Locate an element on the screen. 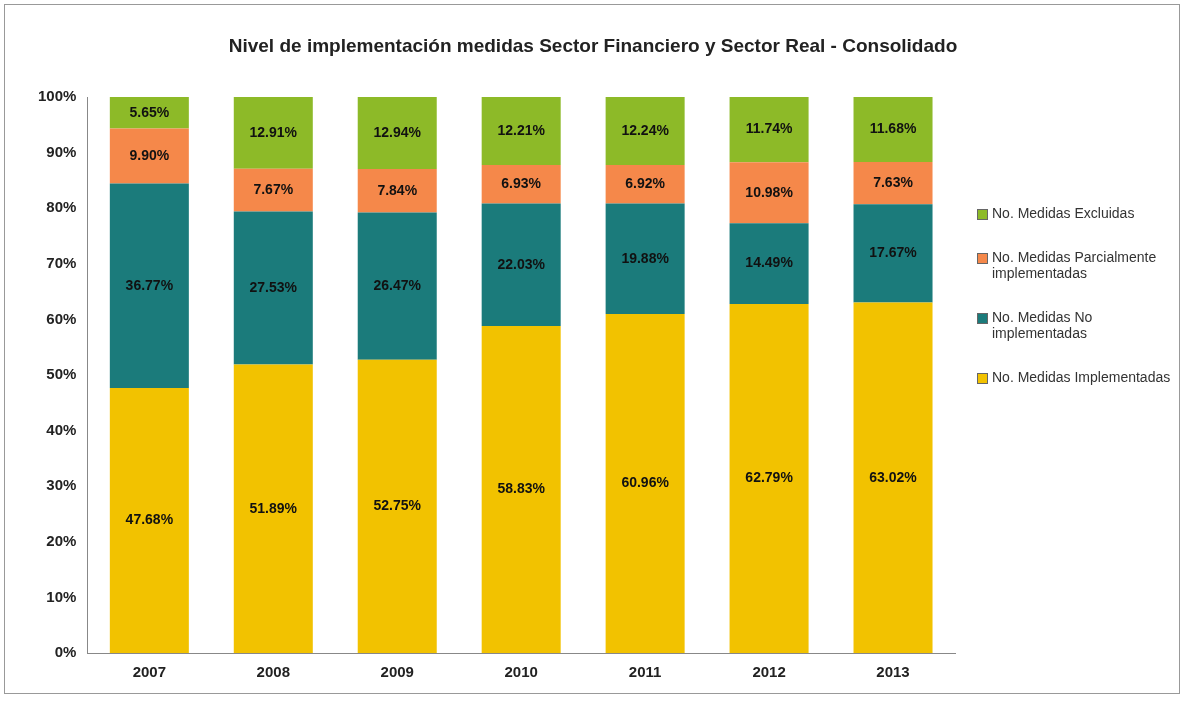 This screenshot has width=1188, height=702. data-label: 7.63% is located at coordinates (893, 182).